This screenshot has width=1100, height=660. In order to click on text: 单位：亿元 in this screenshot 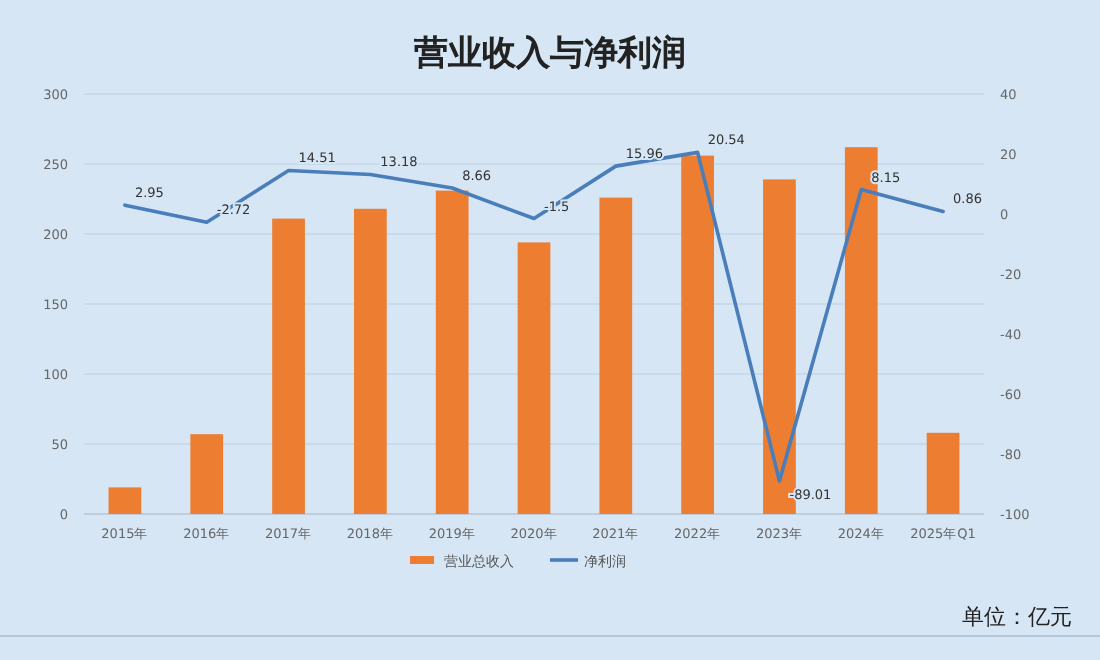, I will do `click(1017, 617)`.